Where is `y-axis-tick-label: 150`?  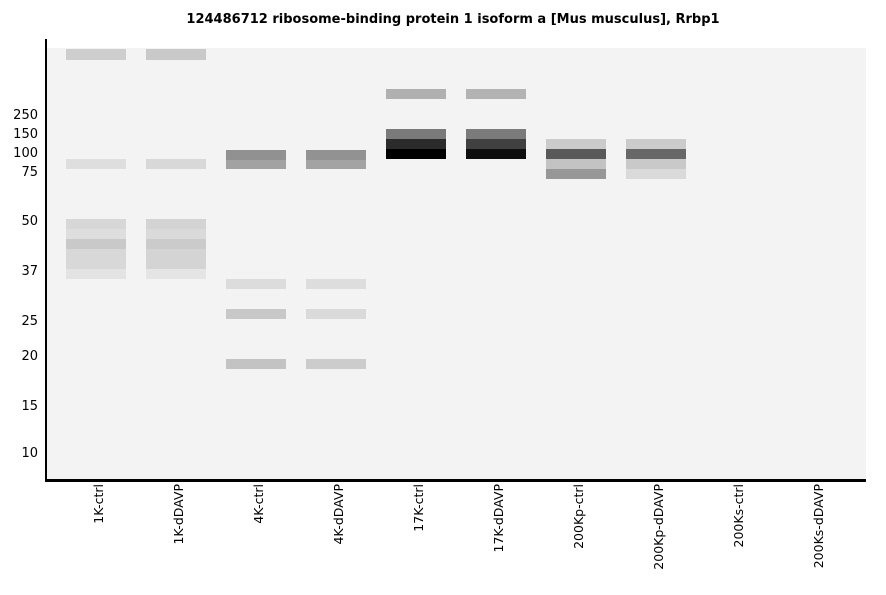
y-axis-tick-label: 150 is located at coordinates (25, 134).